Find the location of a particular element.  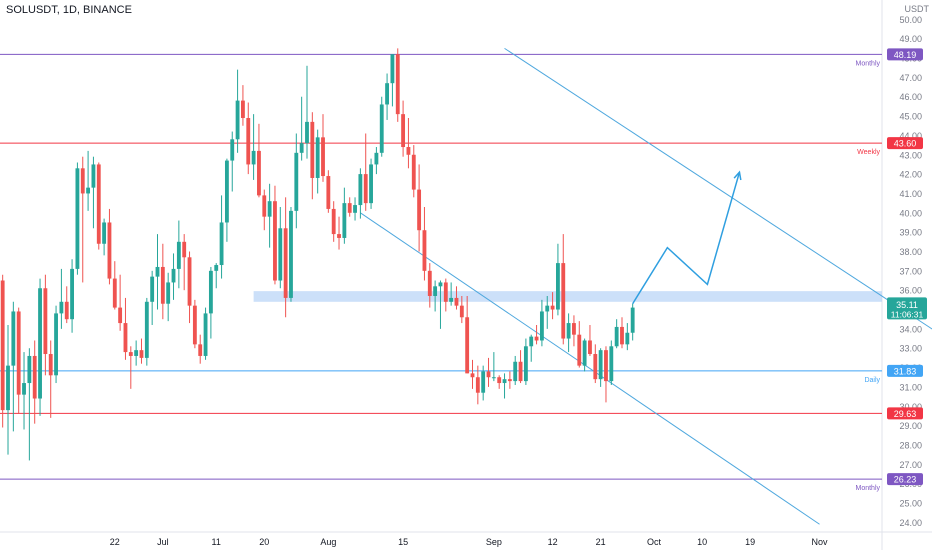

price-axis is located at coordinates (907, 275).